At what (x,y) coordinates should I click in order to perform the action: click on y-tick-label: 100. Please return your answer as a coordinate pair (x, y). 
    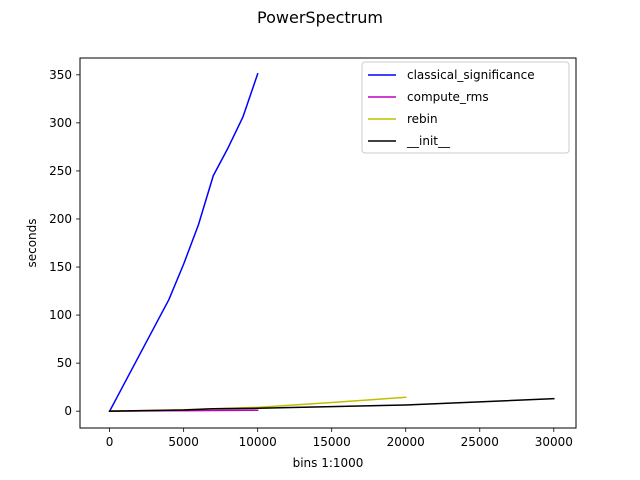
    Looking at the image, I should click on (60, 315).